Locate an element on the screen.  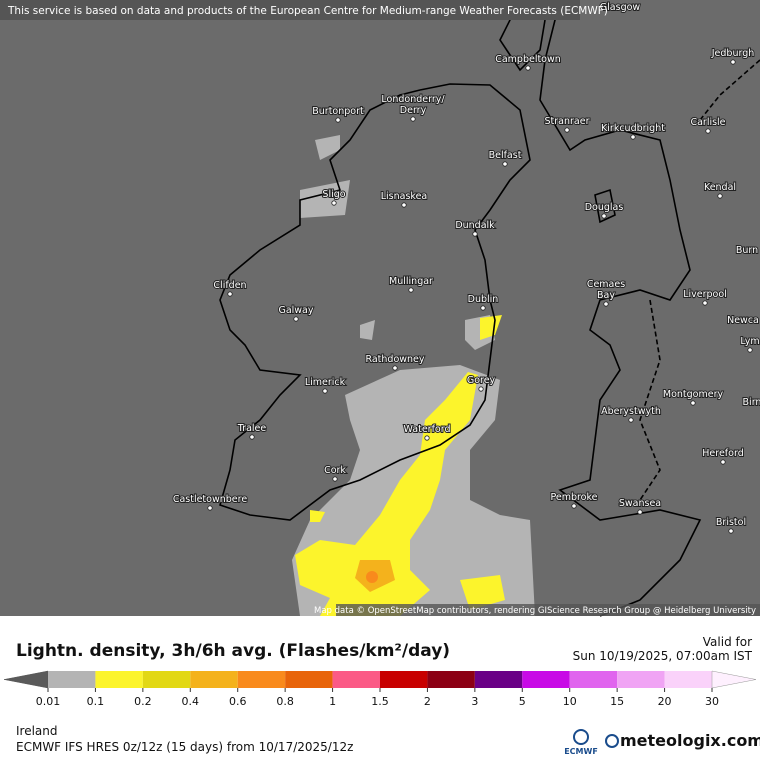
place-label: Lisnaskea is located at coordinates (404, 196).